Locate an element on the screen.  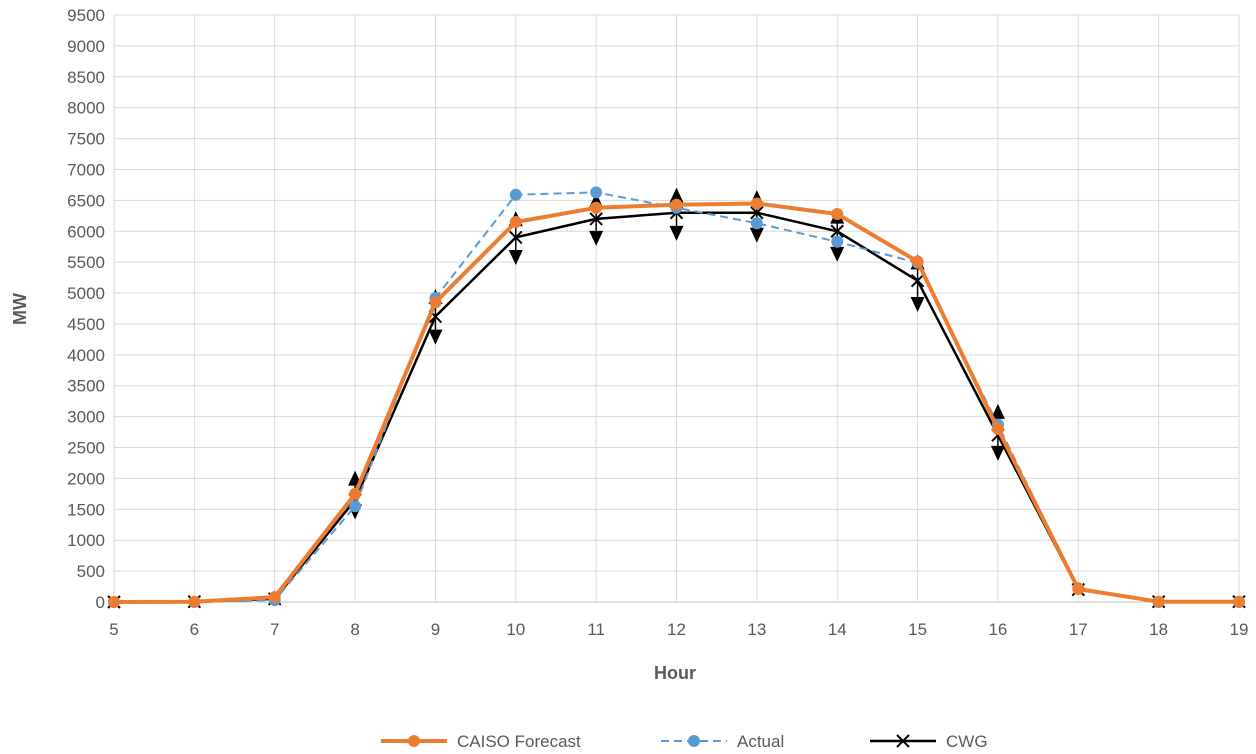
y-tick-label: 8500 is located at coordinates (86, 77).